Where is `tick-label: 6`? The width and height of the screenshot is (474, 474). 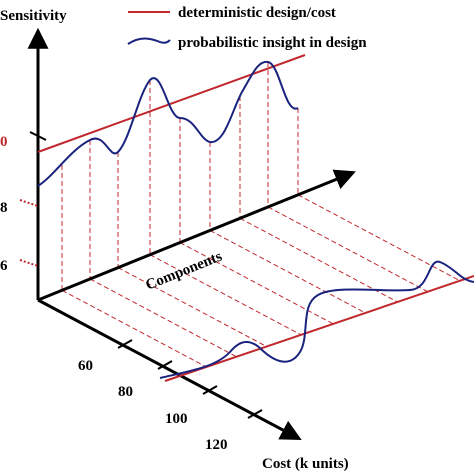
tick-label: 6 is located at coordinates (4, 266).